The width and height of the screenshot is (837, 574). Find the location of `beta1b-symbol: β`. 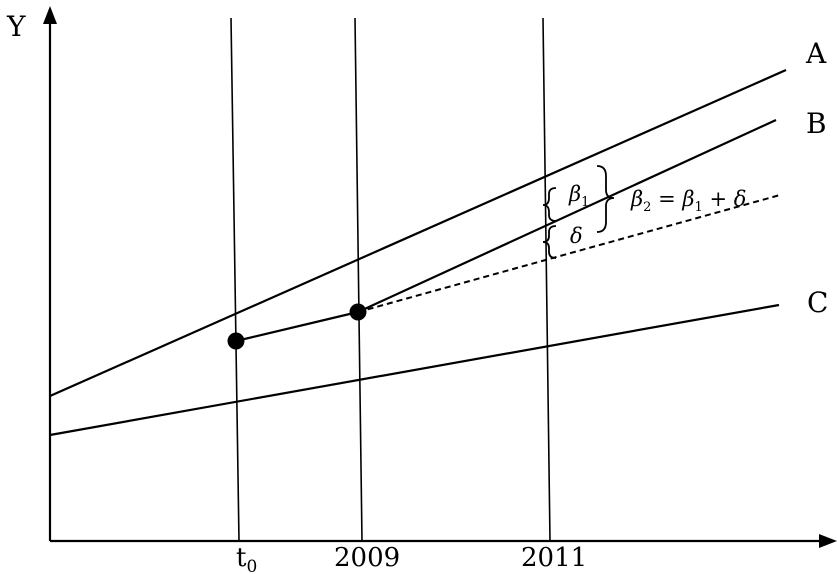

beta1b-symbol: β is located at coordinates (687, 199).